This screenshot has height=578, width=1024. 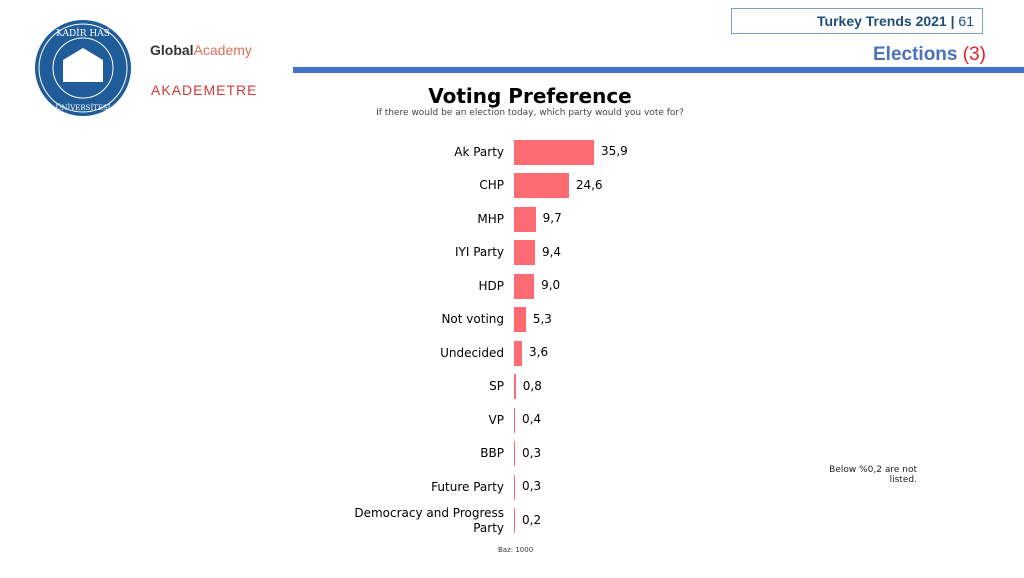 I want to click on header-rule, so click(x=658, y=70).